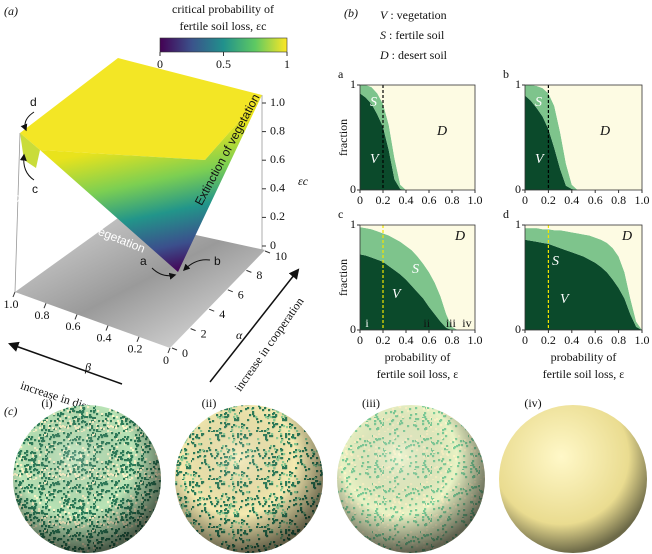 Image resolution: width=652 pixels, height=554 pixels. I want to click on annotation: b, so click(217, 261).